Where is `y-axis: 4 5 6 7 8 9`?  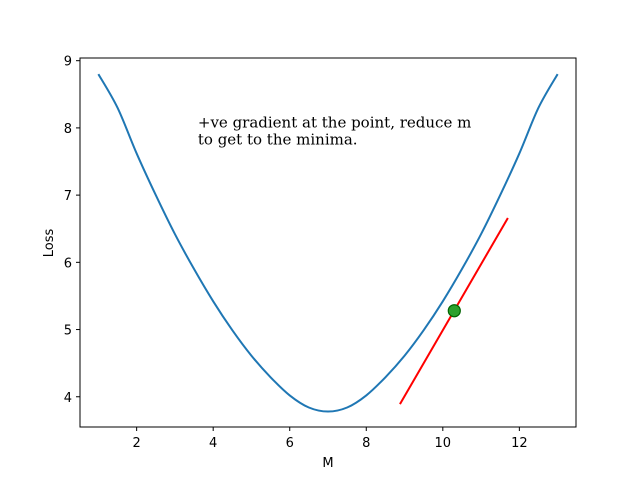
y-axis: 4 5 6 7 8 9 is located at coordinates (72, 230).